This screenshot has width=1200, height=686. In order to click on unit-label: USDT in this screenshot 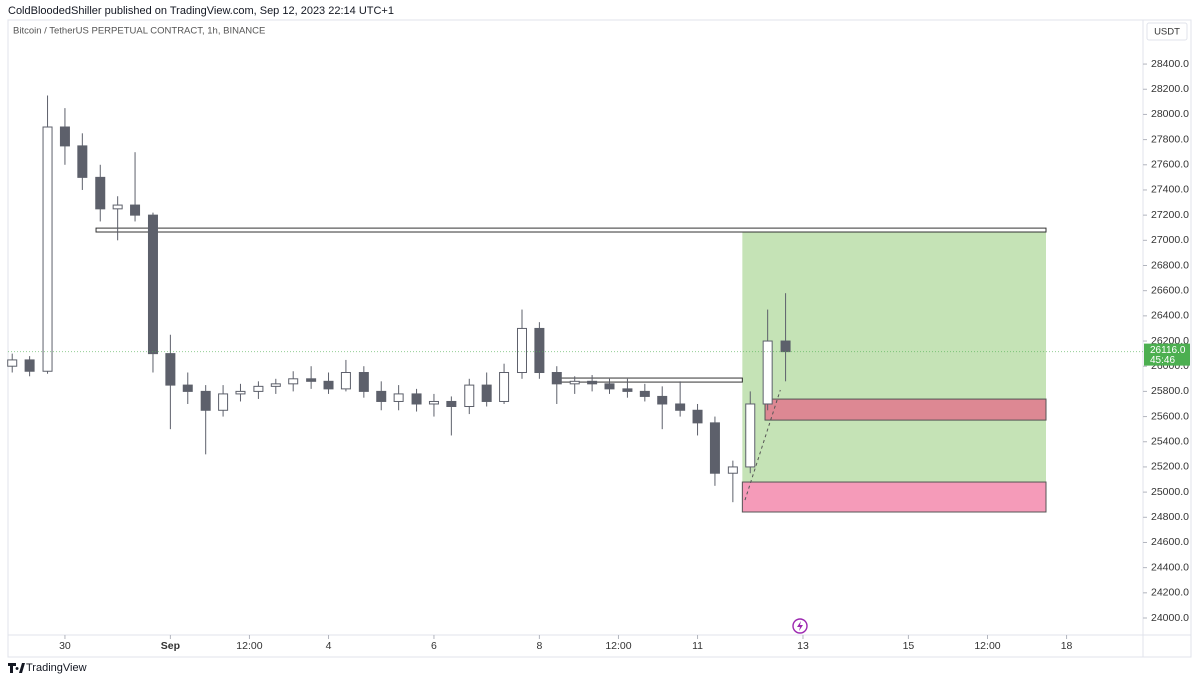, I will do `click(1167, 32)`.